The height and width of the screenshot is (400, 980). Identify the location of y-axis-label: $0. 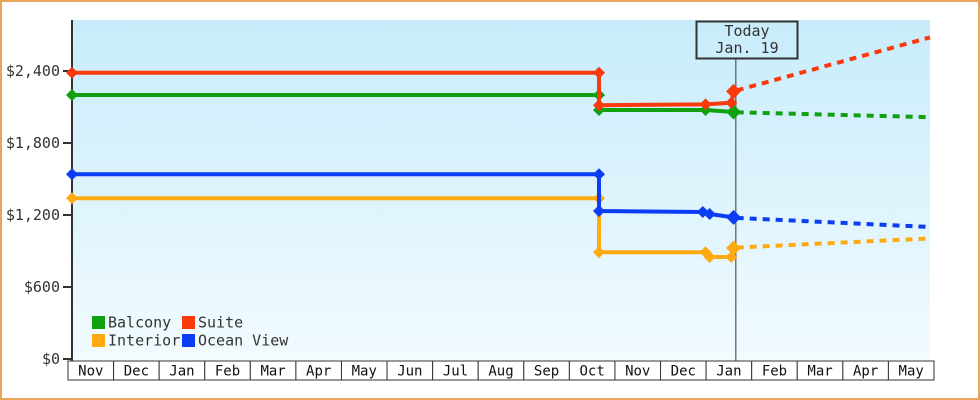
(51, 359).